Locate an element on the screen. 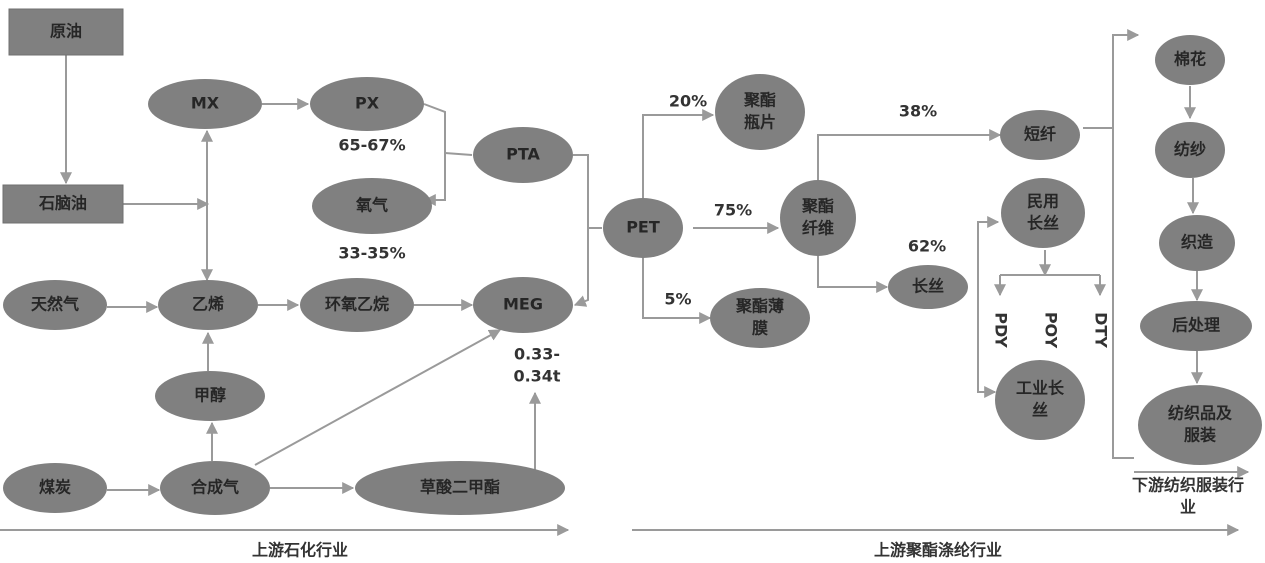 This screenshot has height=563, width=1265. yarn-type: PDY is located at coordinates (1001, 330).